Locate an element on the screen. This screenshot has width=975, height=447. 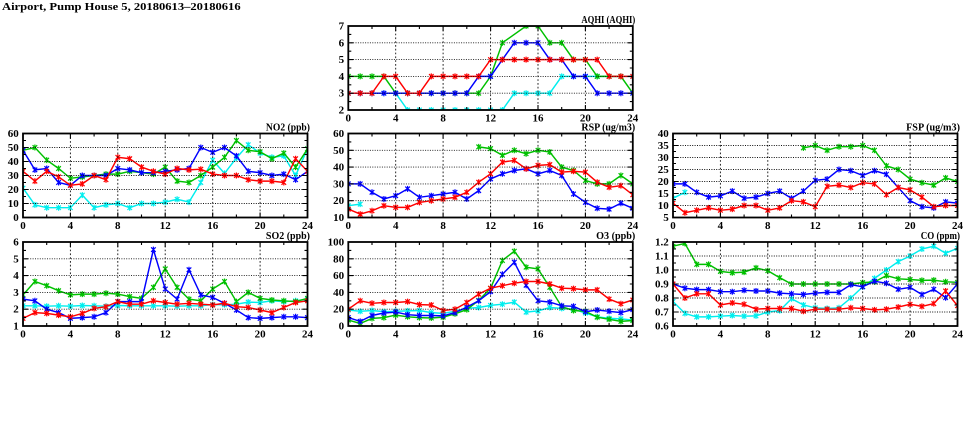
svg-text: O3 (ppb) is located at coordinates (616, 236).